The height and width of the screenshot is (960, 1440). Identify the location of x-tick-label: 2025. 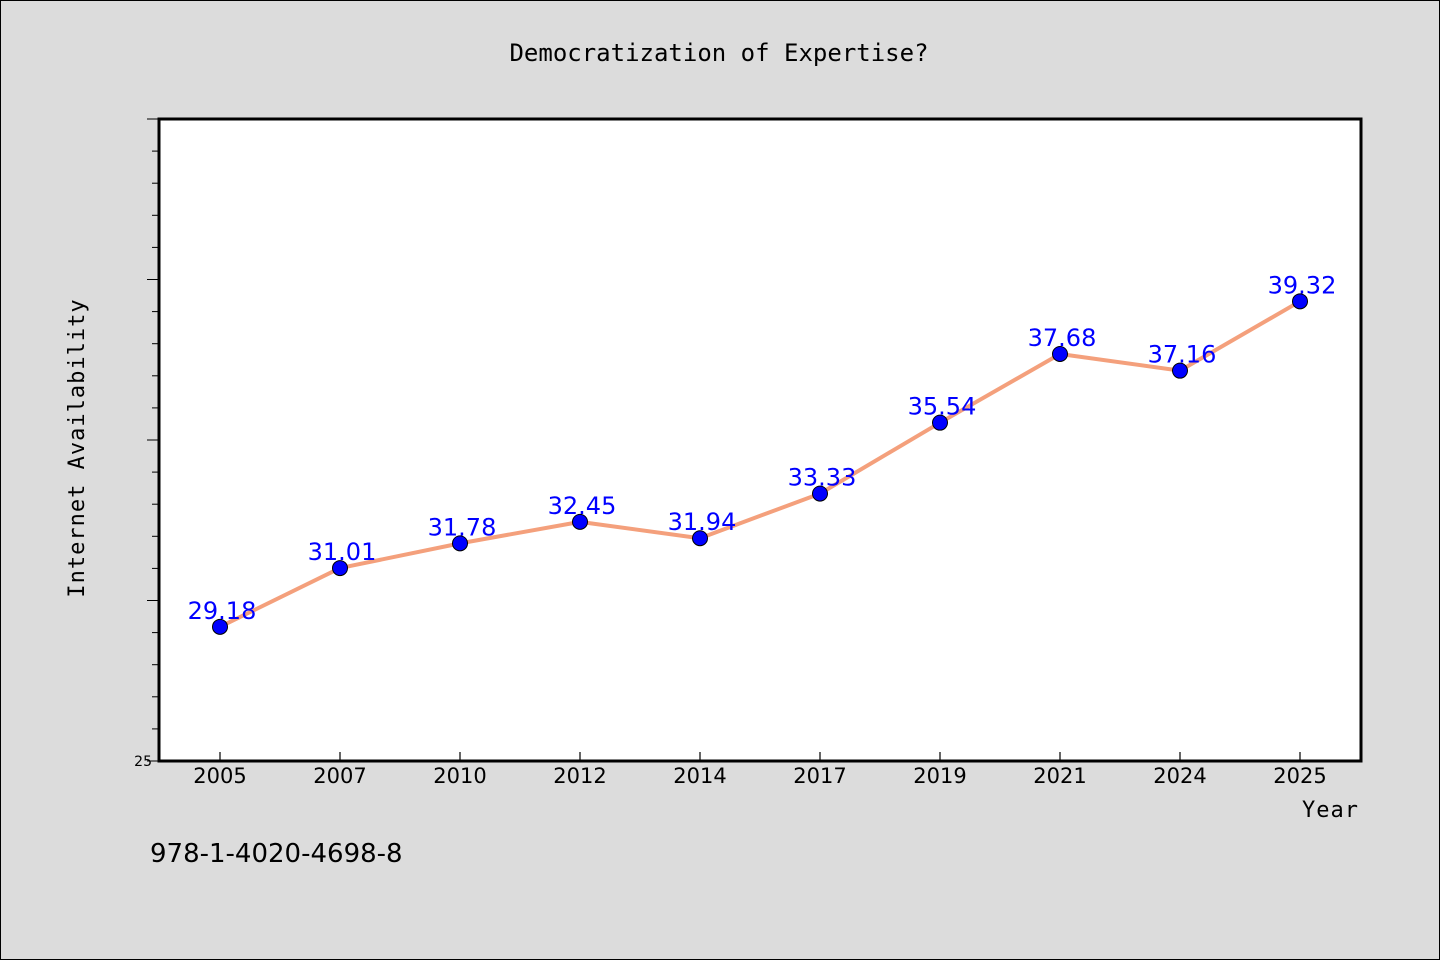
(1299, 776).